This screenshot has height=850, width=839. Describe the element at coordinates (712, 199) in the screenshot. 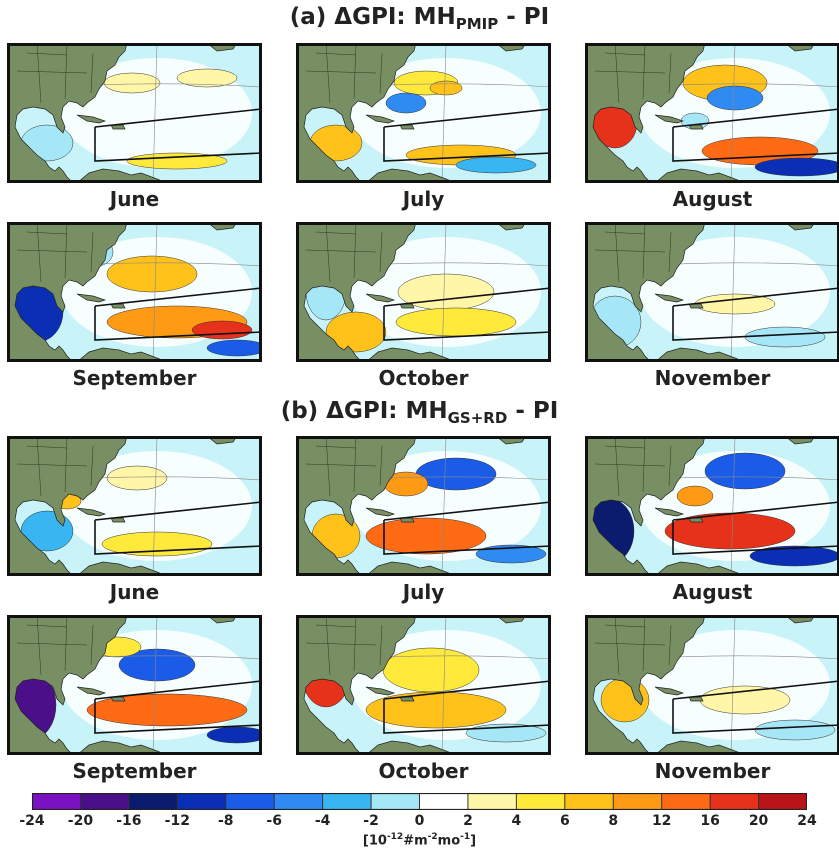

I see `month-label-a-august: August` at that location.